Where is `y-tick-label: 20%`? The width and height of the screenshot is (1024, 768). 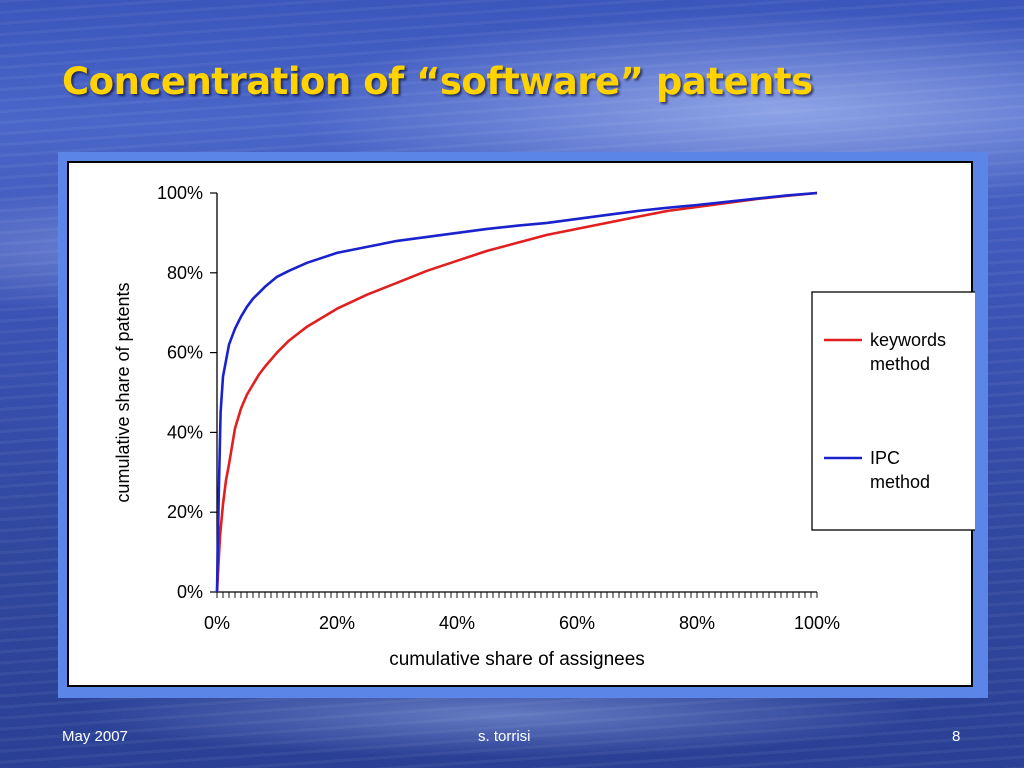
y-tick-label: 20% is located at coordinates (185, 512).